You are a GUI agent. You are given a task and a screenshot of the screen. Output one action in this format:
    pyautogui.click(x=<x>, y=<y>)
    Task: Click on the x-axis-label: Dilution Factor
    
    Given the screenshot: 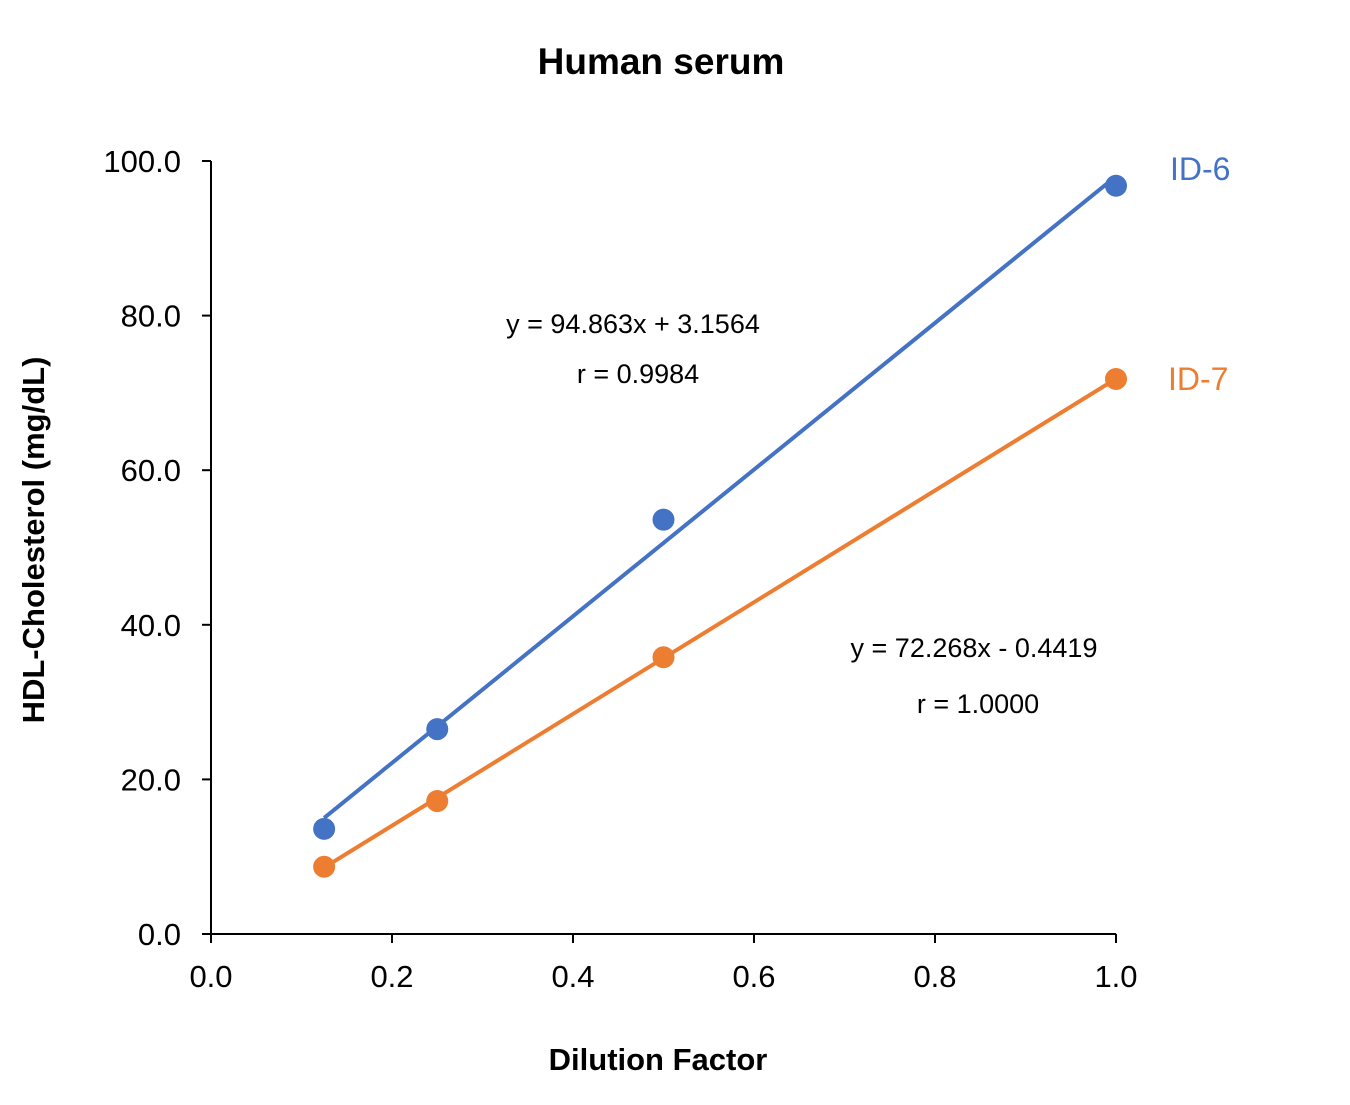 What is the action you would take?
    pyautogui.click(x=658, y=1059)
    